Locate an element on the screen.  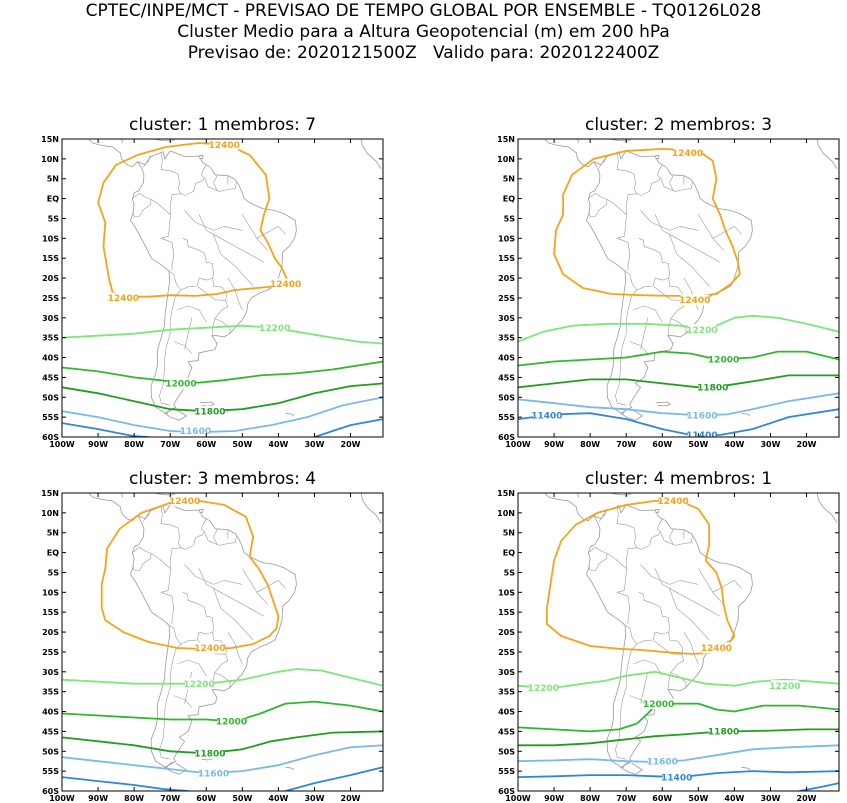
lat-label: 10N is located at coordinates (50, 159).